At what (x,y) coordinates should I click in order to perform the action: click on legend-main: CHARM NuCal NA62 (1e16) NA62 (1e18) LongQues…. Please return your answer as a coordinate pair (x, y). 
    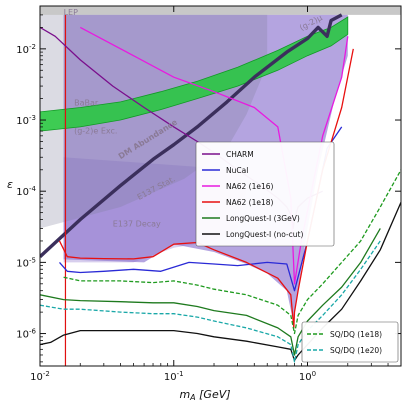
    Looking at the image, I should click on (265, 194).